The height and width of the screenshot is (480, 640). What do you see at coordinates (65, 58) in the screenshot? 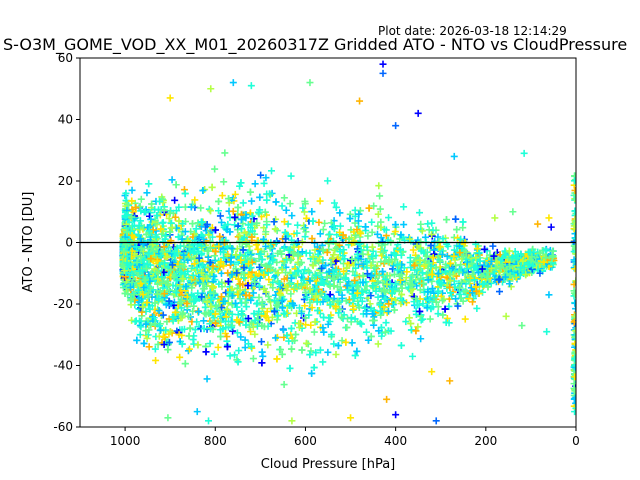
I see `y-tick-label: 60` at bounding box center [65, 58].